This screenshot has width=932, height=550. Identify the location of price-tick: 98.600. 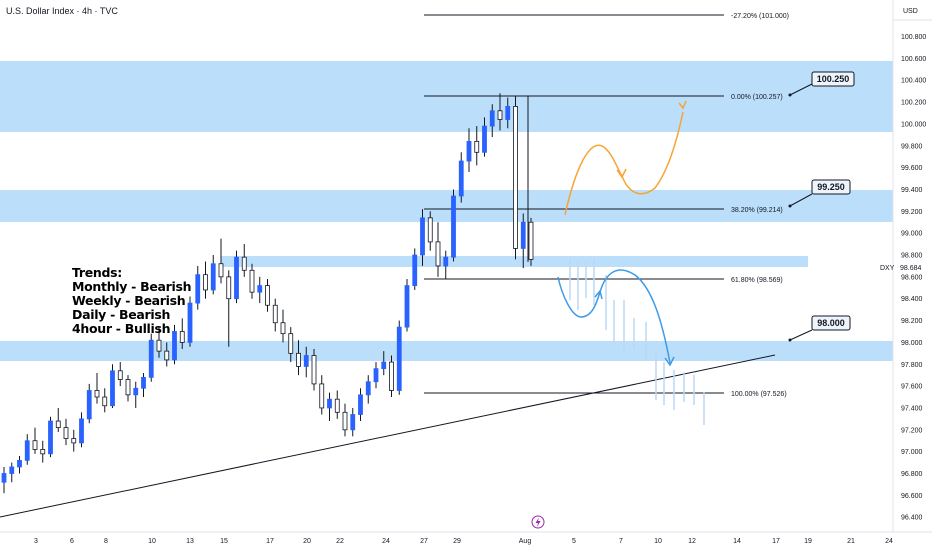
(912, 277).